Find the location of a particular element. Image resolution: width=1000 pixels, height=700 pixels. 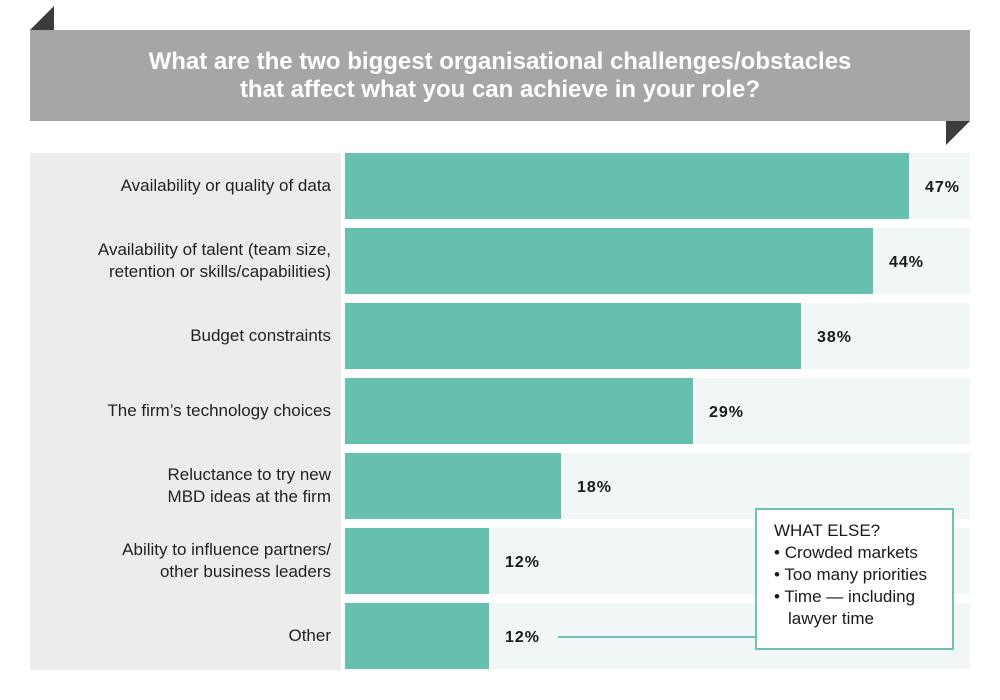

bar-value-label: 38% is located at coordinates (834, 337).